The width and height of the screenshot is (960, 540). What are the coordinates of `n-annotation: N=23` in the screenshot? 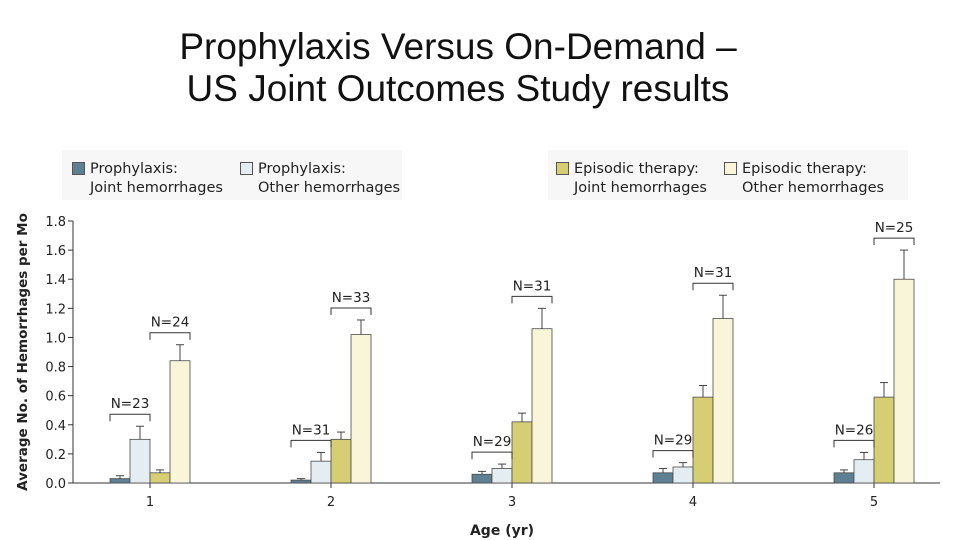 It's located at (130, 404).